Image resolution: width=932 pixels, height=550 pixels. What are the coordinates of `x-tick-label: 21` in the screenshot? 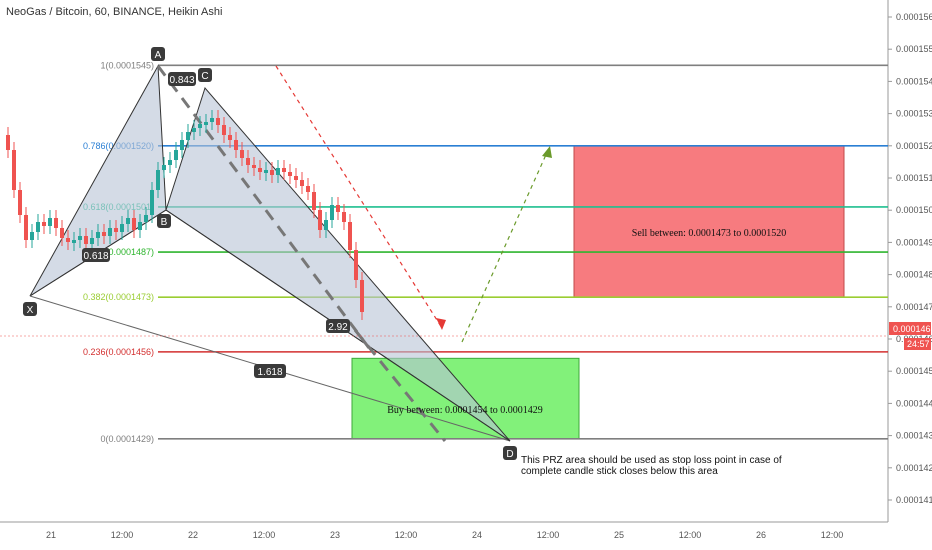 It's located at (51, 535).